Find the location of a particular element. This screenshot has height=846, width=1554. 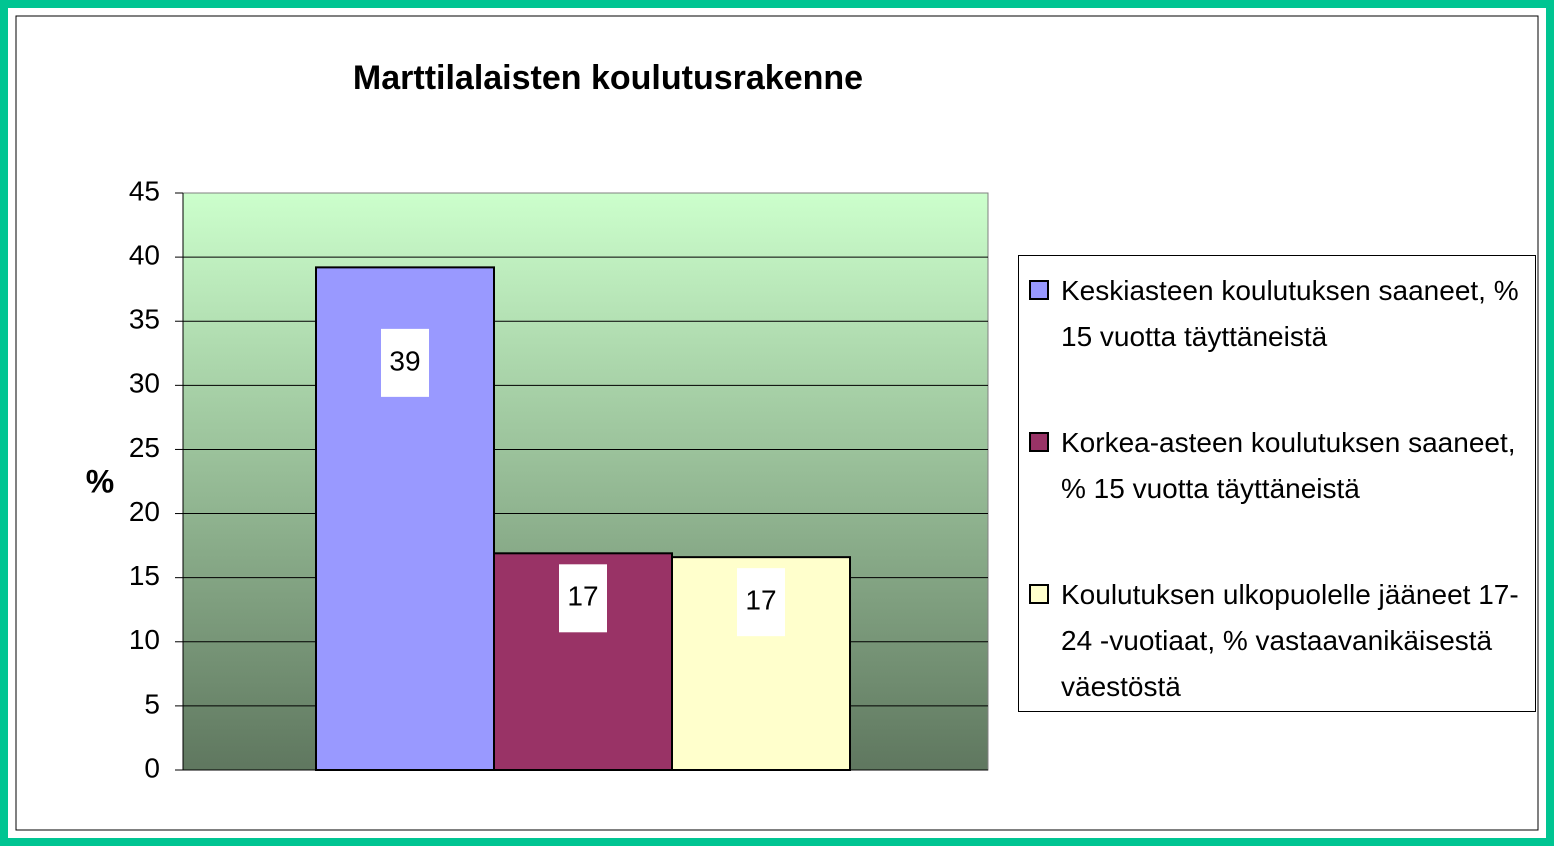

y-tick-label: 40 is located at coordinates (144, 255).